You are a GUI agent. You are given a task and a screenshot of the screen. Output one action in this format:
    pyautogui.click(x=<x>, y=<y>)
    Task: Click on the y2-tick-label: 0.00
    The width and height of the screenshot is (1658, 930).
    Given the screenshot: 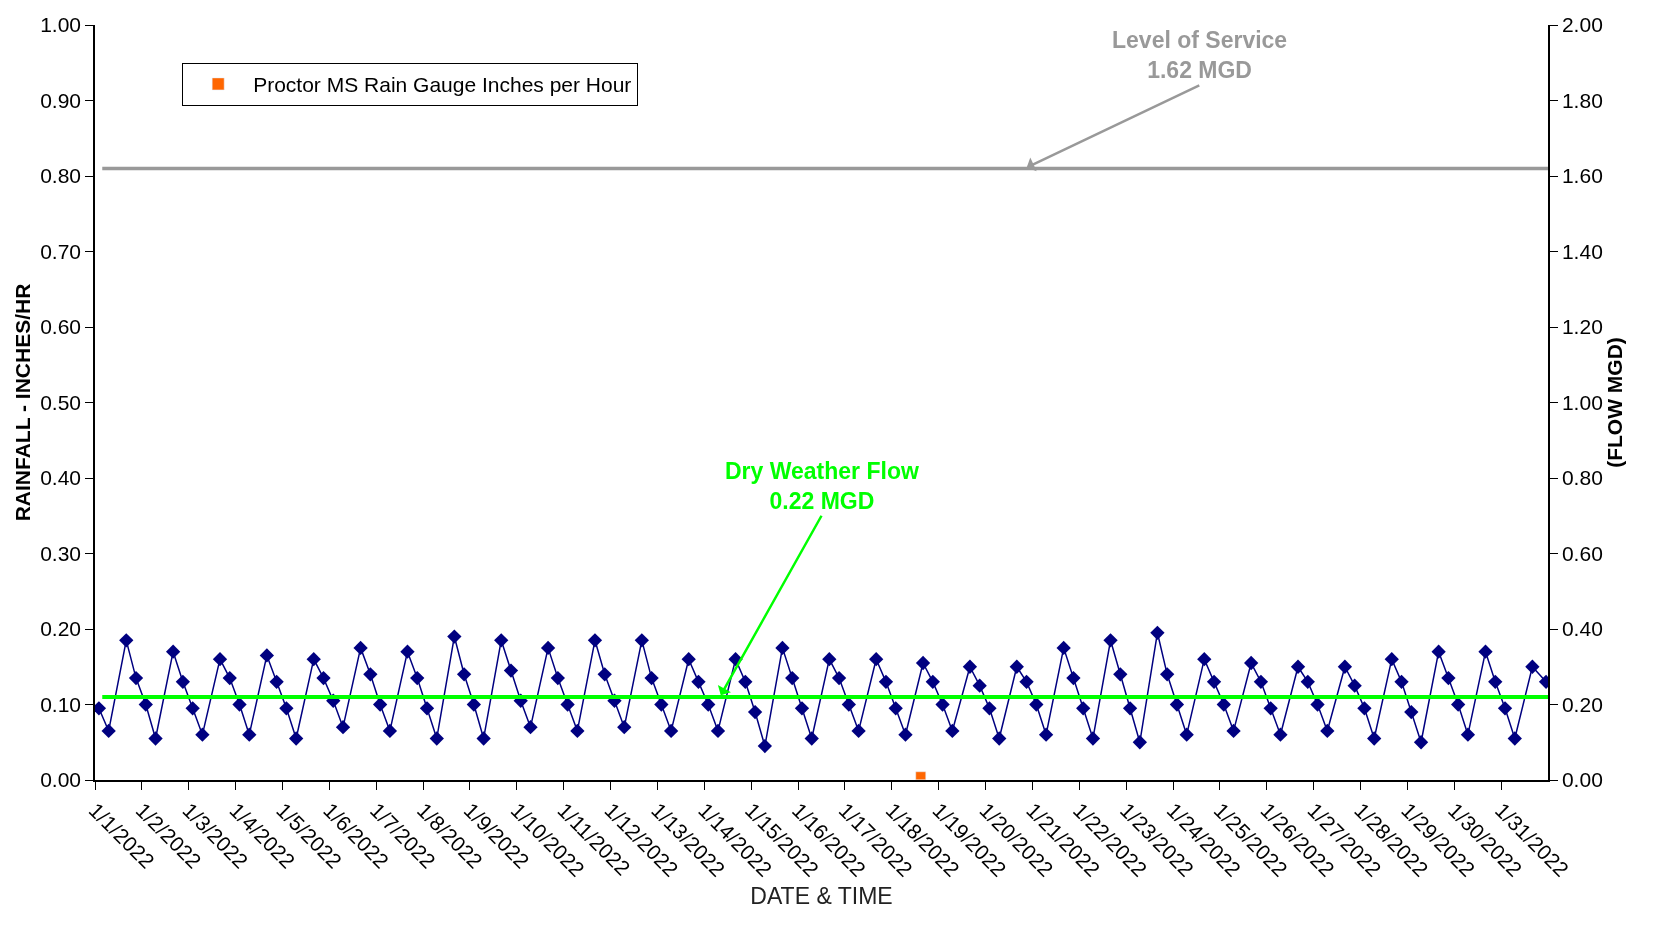 What is the action you would take?
    pyautogui.click(x=1582, y=780)
    